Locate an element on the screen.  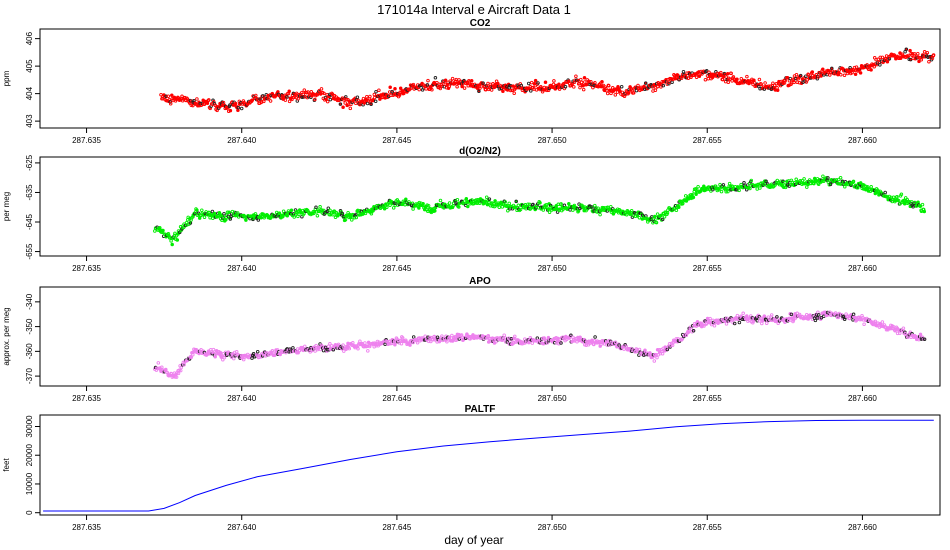
x-tick-label: 287.635 is located at coordinates (86, 527).